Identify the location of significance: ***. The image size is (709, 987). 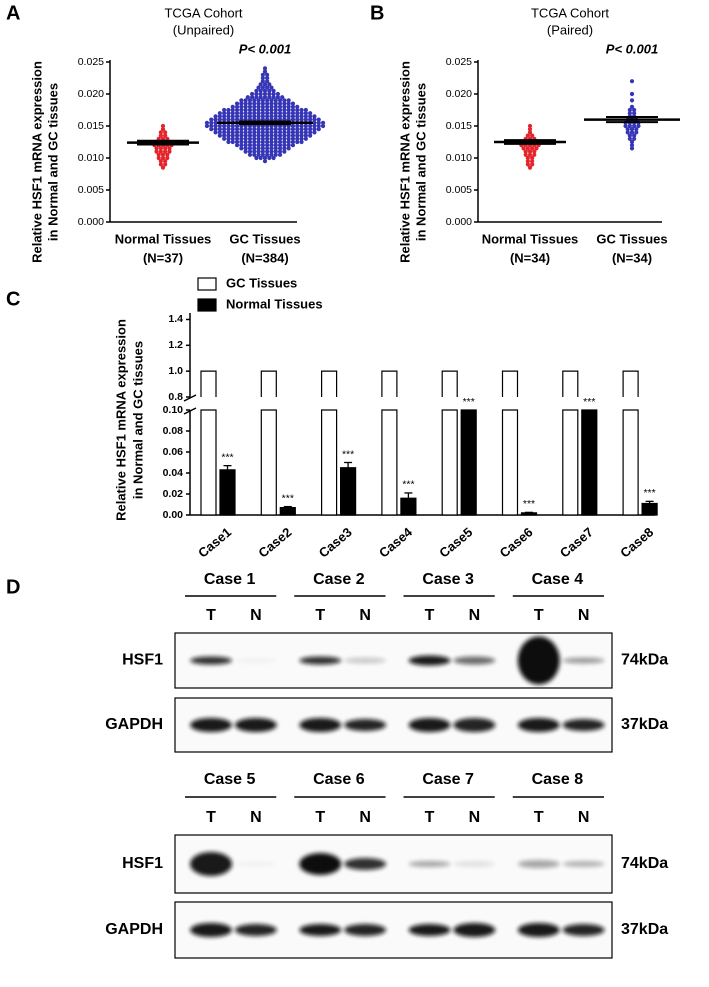
(348, 454).